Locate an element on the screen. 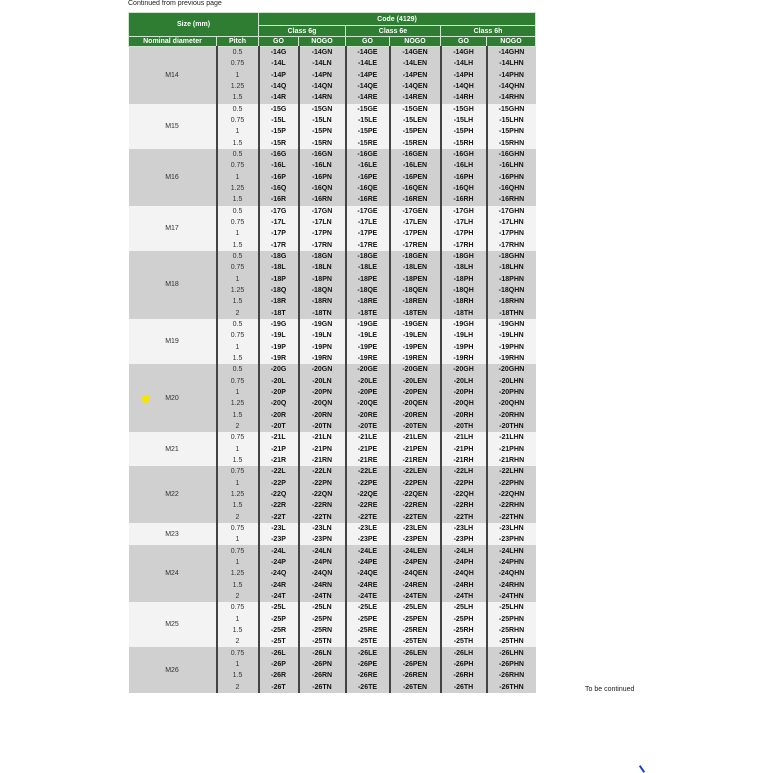  code-cell-go-6e: -20LE is located at coordinates (367, 381).